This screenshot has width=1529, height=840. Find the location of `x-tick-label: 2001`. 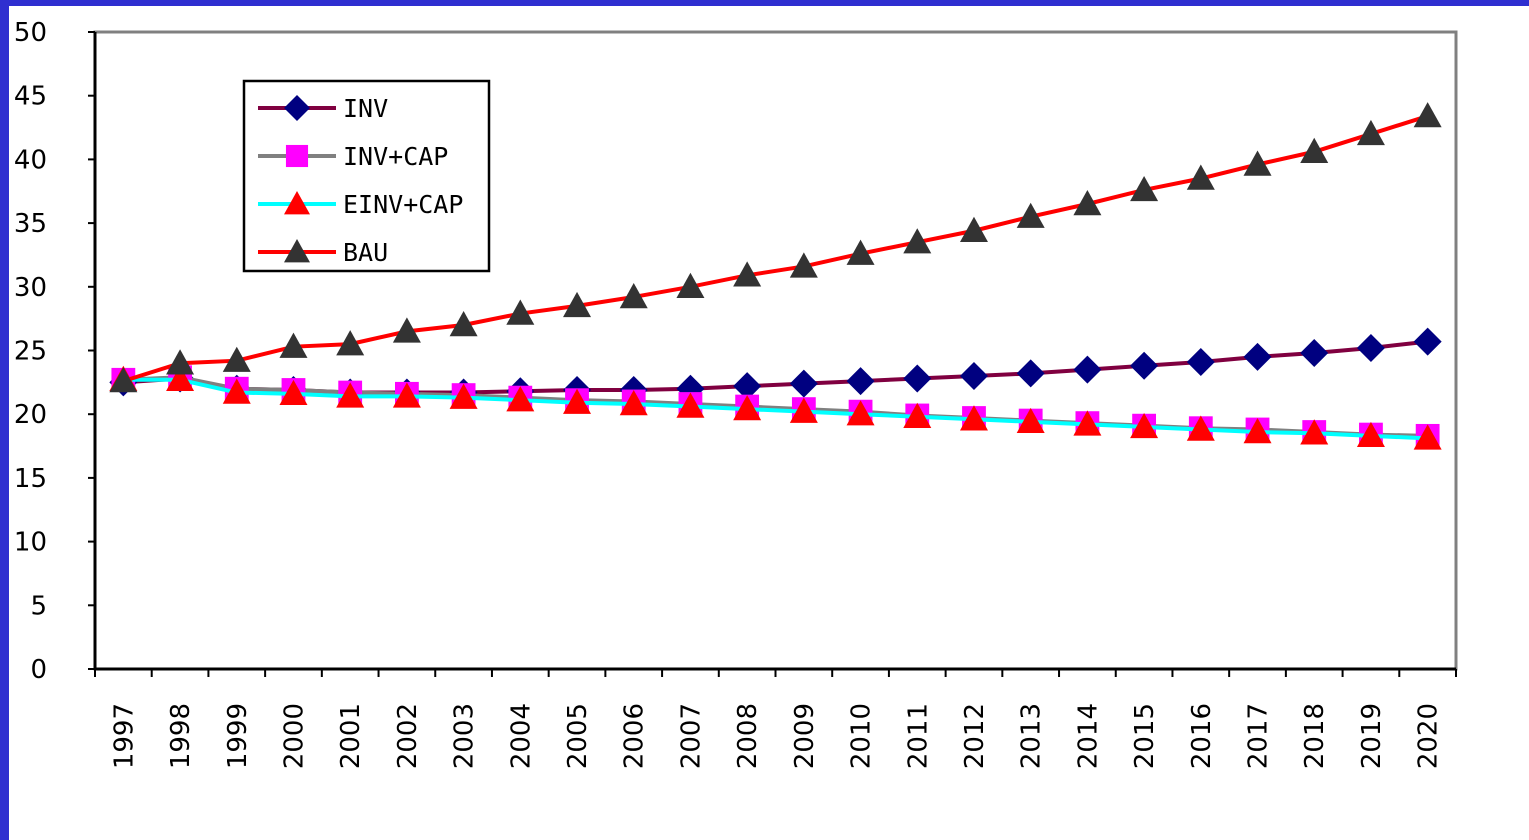

x-tick-label: 2001 is located at coordinates (351, 736).